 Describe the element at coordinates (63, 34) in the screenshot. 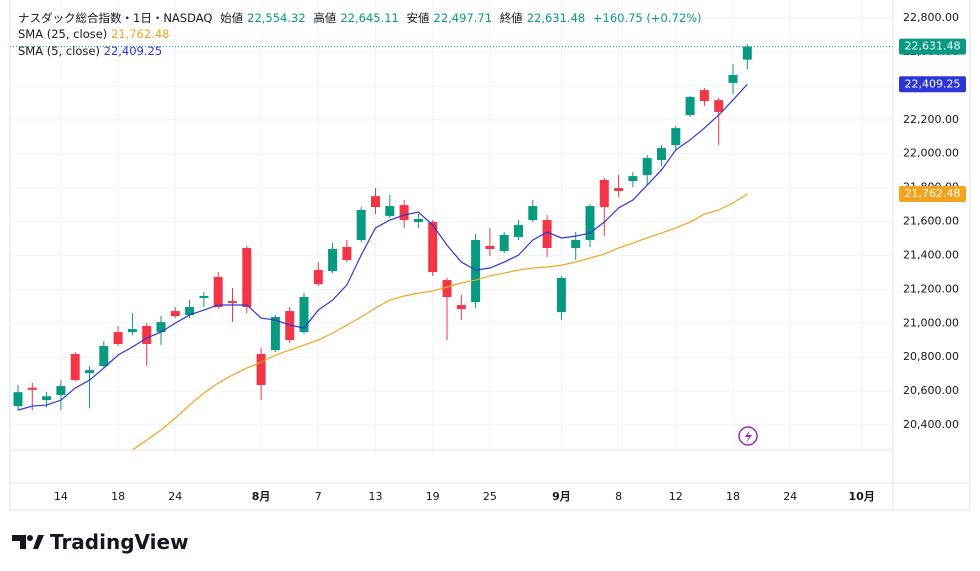

I see `legend-name: SMA (25, close)` at that location.